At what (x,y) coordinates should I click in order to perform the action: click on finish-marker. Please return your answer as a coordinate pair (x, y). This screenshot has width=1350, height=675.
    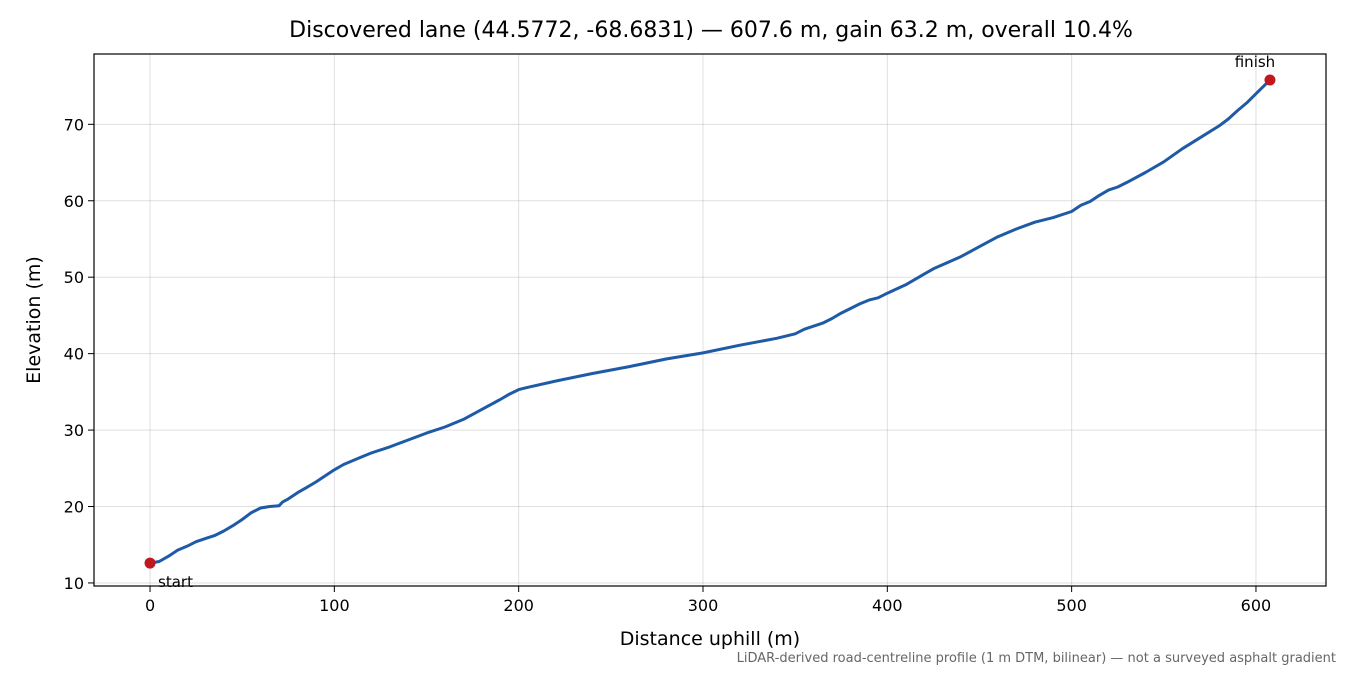
    Looking at the image, I should click on (1270, 80).